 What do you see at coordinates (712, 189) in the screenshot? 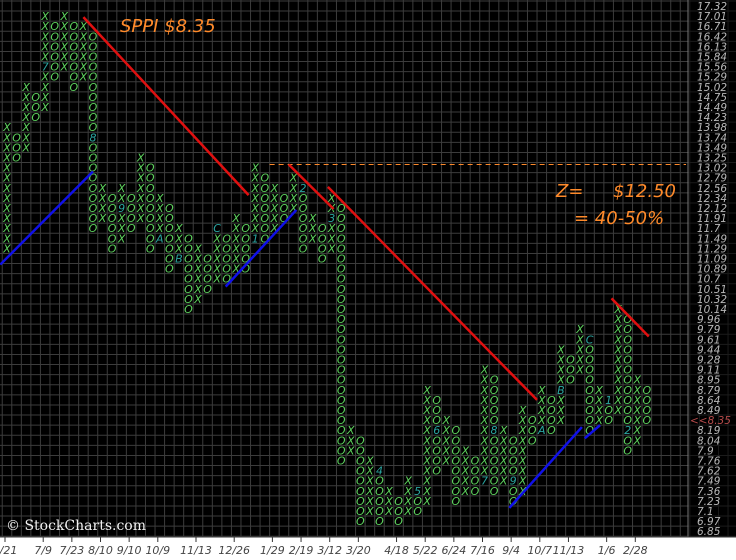
I see `price-tick-label: 12.56` at bounding box center [712, 189].